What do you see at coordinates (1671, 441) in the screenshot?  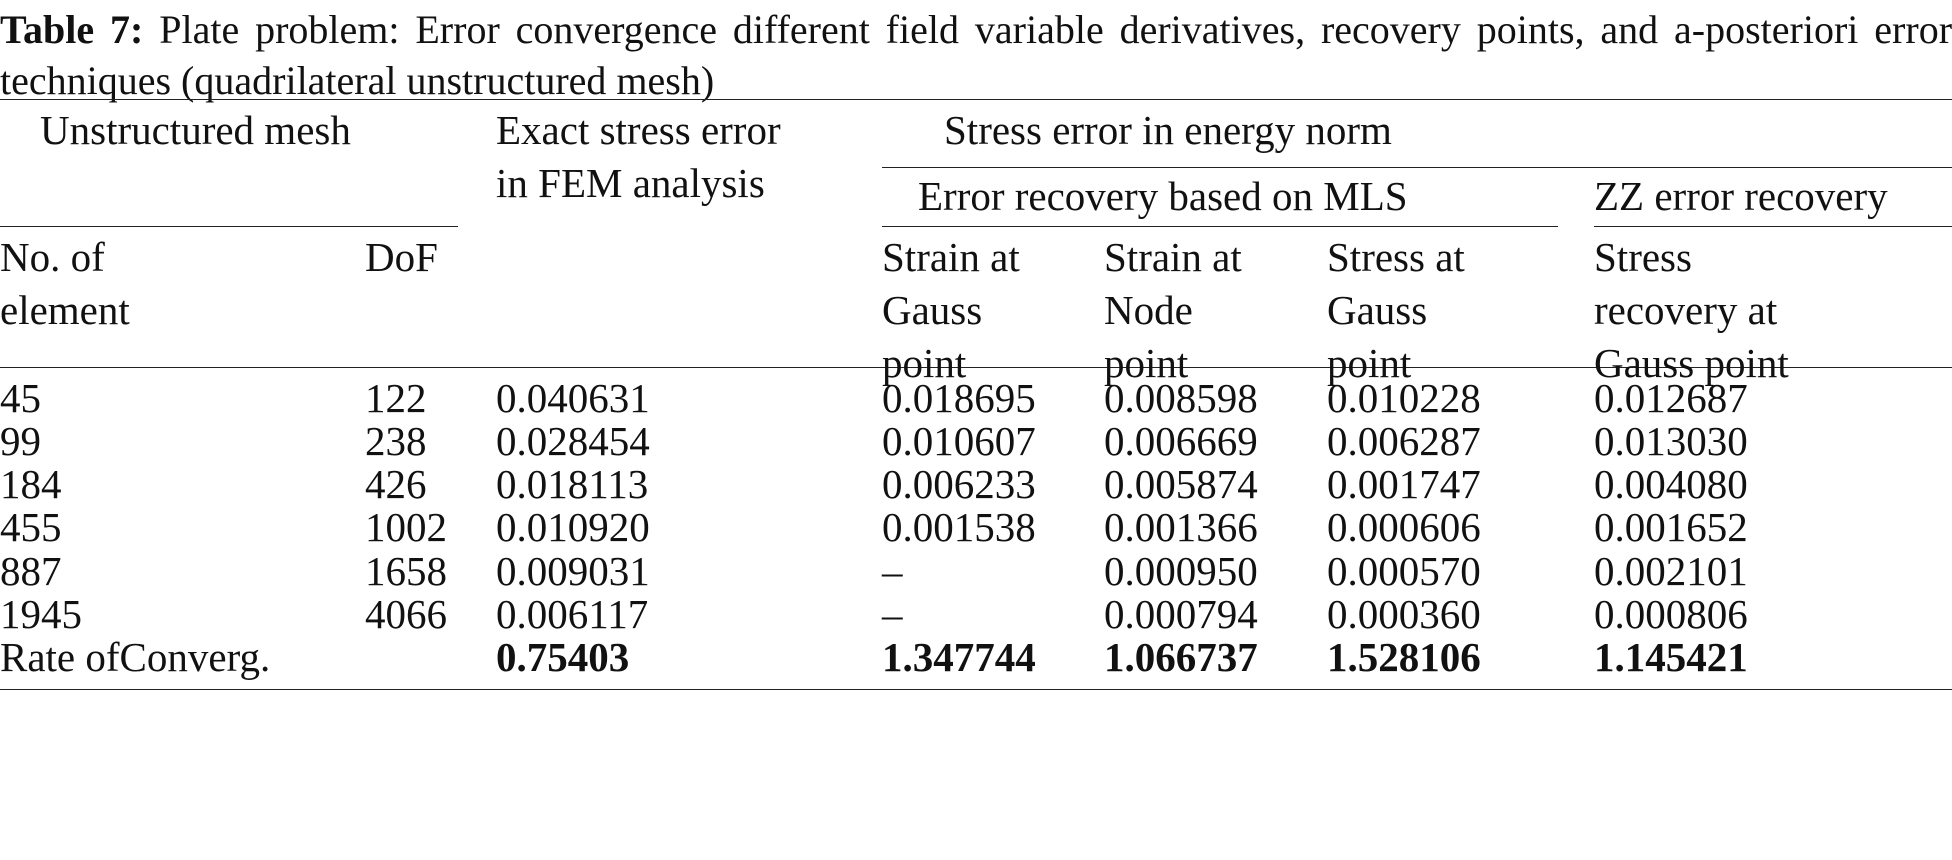 I see `cell-zz-recovery: 0.013030` at bounding box center [1671, 441].